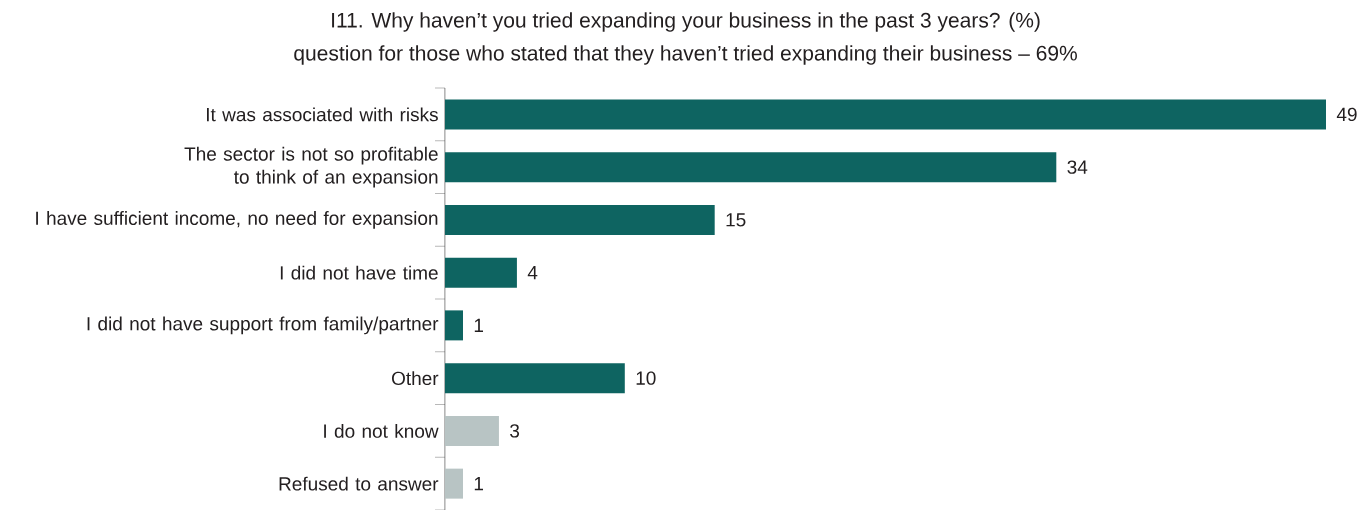 The height and width of the screenshot is (510, 1371). Describe the element at coordinates (359, 272) in the screenshot. I see `y-tick-label: I did not have time` at that location.